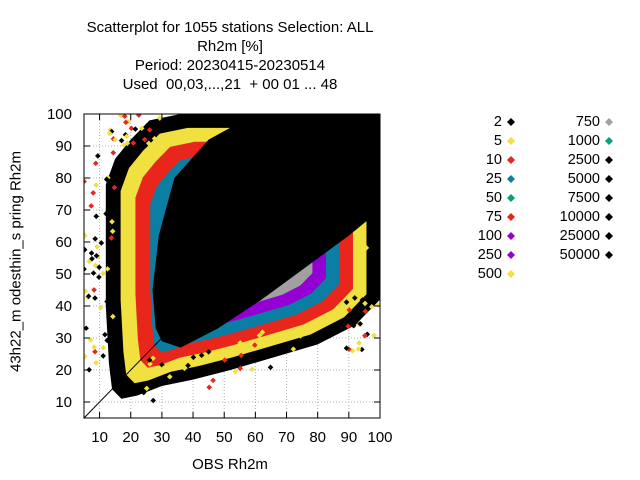 The image size is (640, 480). Describe the element at coordinates (569, 142) in the screenshot. I see `legend-item: 1000` at that location.